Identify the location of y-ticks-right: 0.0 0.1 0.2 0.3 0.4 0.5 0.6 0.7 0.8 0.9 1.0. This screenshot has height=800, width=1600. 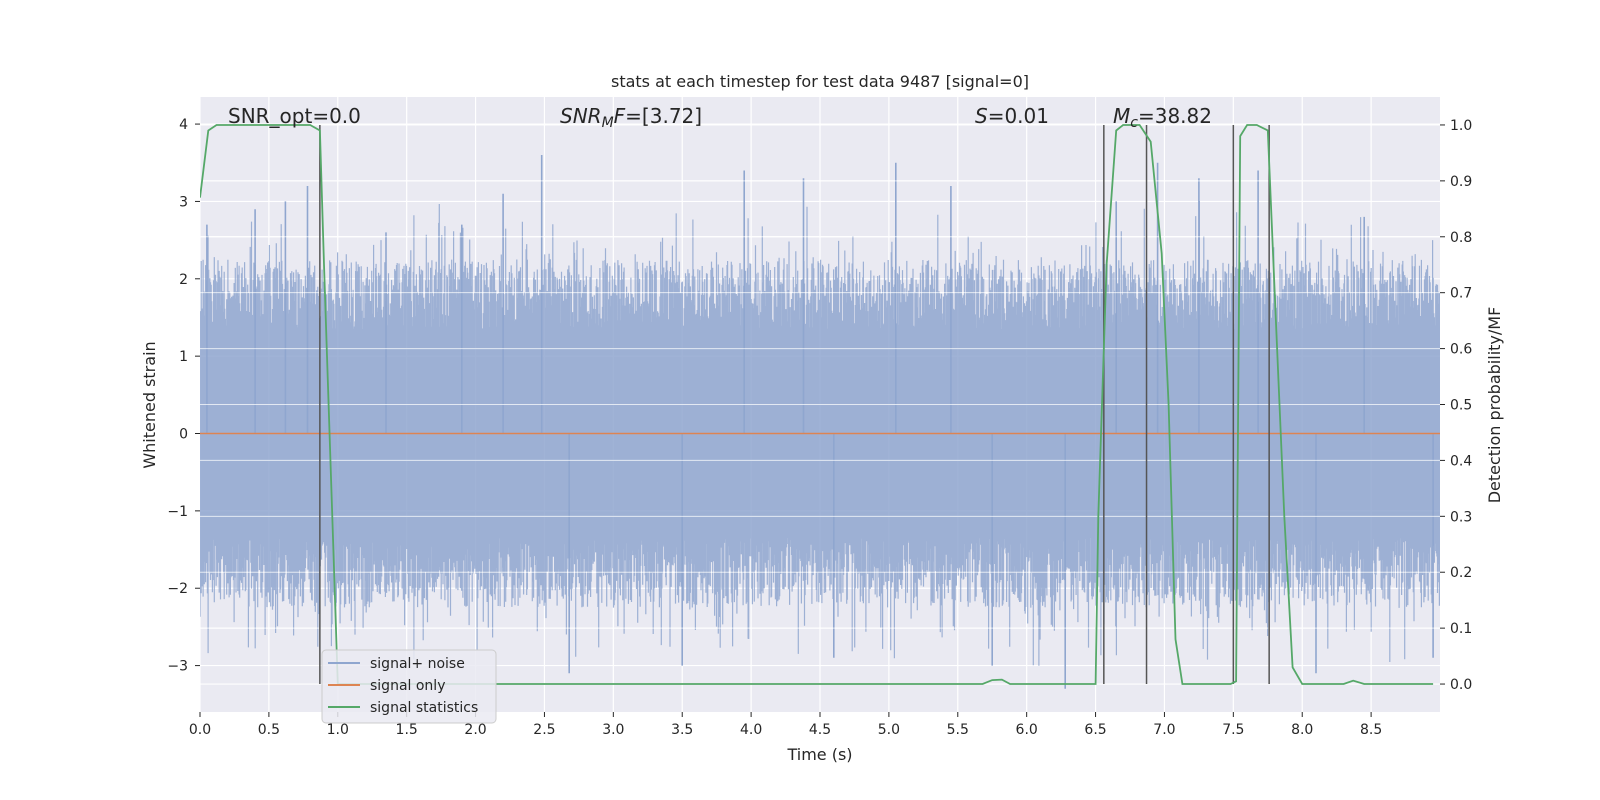
(1456, 405).